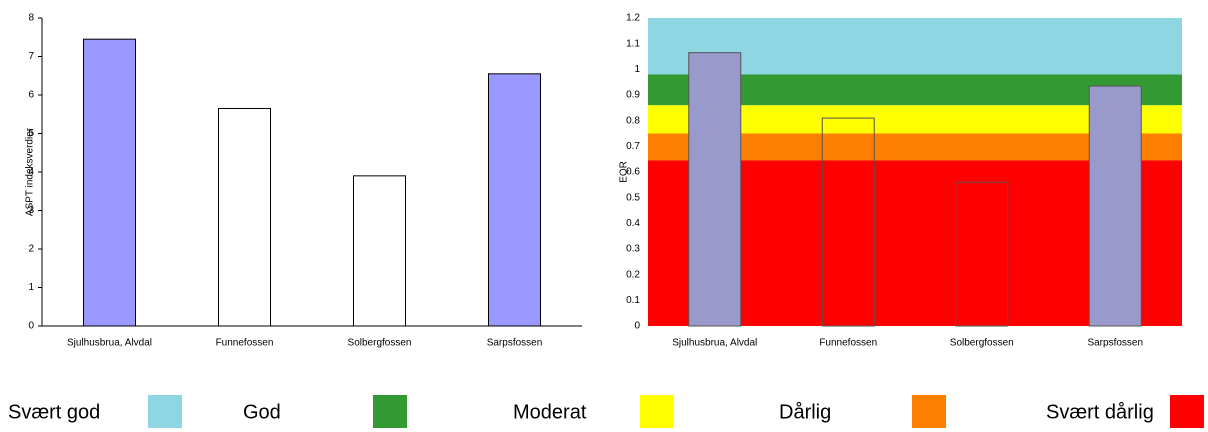 The image size is (1208, 432). I want to click on y-tick-label: 4, so click(31, 172).